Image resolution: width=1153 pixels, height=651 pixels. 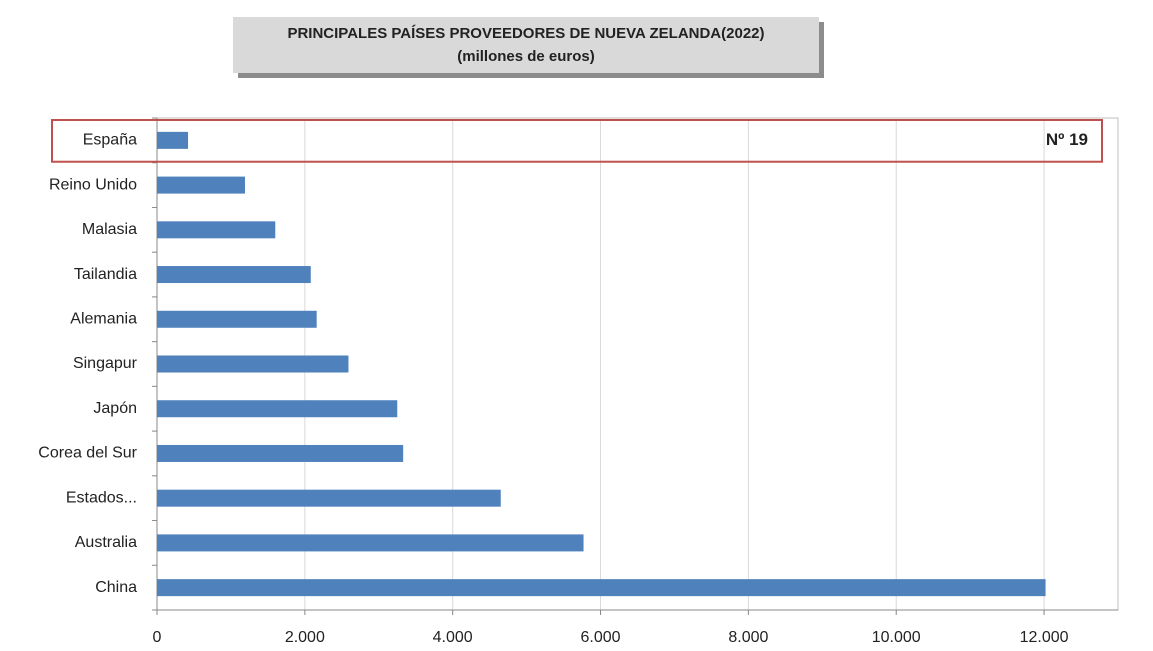 I want to click on y-tick-label: Singapur, so click(x=105, y=363).